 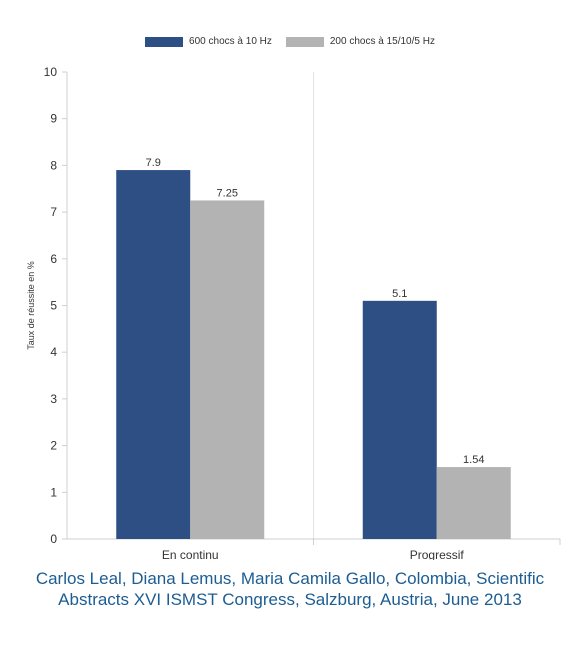 I want to click on y-tick-label: 10, so click(x=51, y=72).